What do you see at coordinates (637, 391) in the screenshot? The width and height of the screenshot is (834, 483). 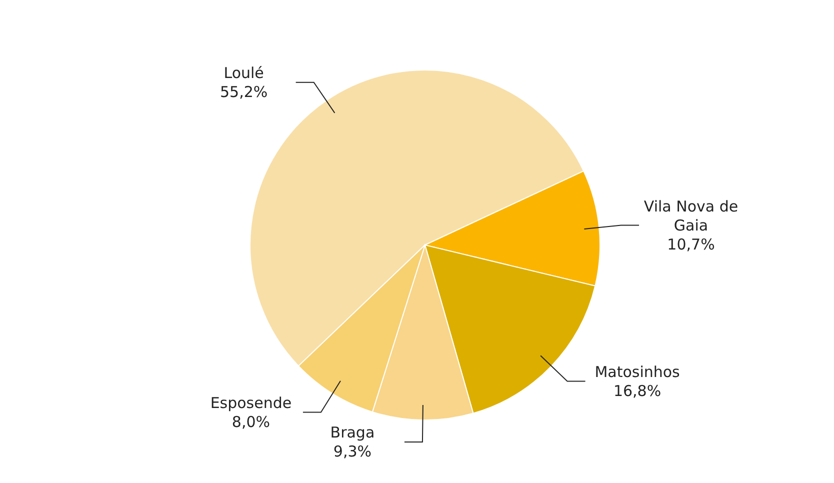 I see `data-label: 16,8%` at bounding box center [637, 391].